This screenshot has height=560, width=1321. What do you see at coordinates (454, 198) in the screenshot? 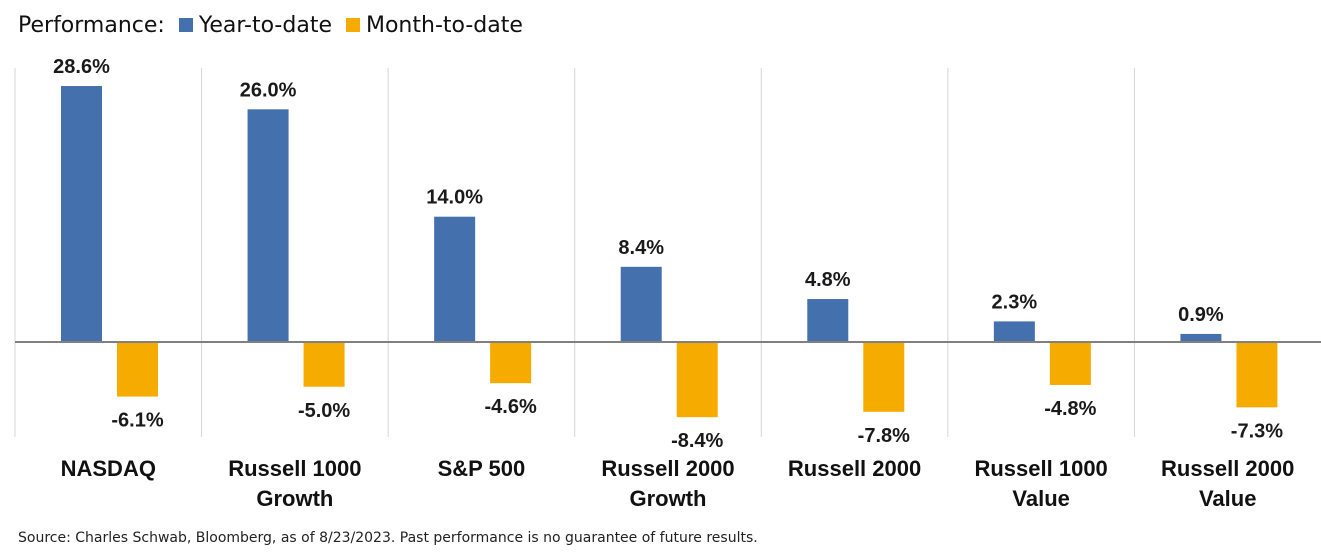
I see `data-label: 14.0%` at bounding box center [454, 198].